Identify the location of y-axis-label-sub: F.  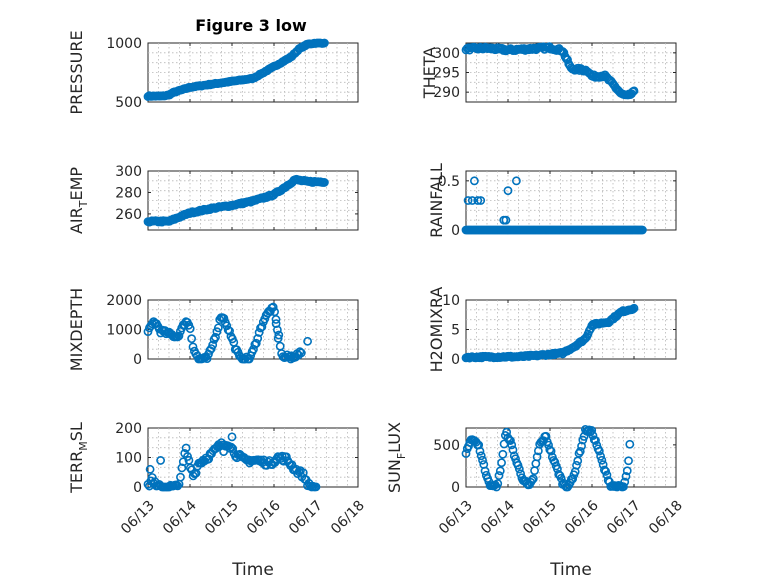
(401, 456).